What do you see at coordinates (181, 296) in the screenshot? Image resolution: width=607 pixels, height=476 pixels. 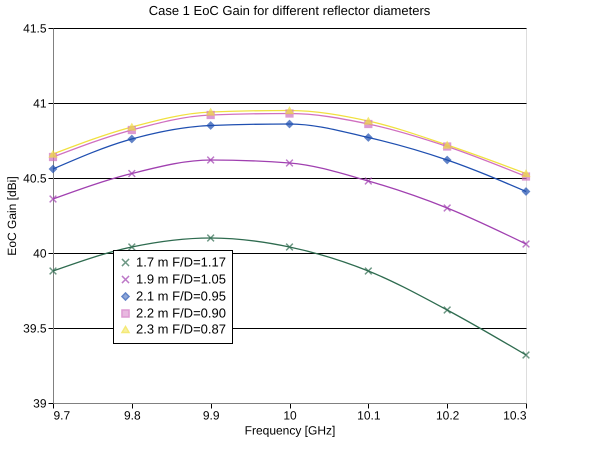 I see `legend-label: 2.1 m F/D=0.95` at bounding box center [181, 296].